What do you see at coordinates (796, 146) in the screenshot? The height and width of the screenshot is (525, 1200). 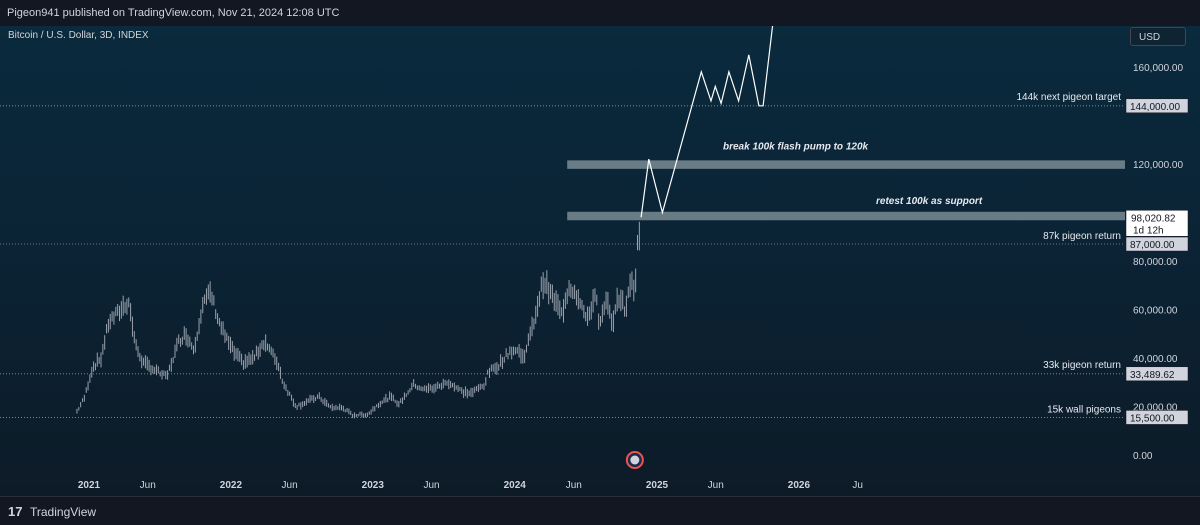 I see `annotation-label: break 100k flash pump to 120k` at bounding box center [796, 146].